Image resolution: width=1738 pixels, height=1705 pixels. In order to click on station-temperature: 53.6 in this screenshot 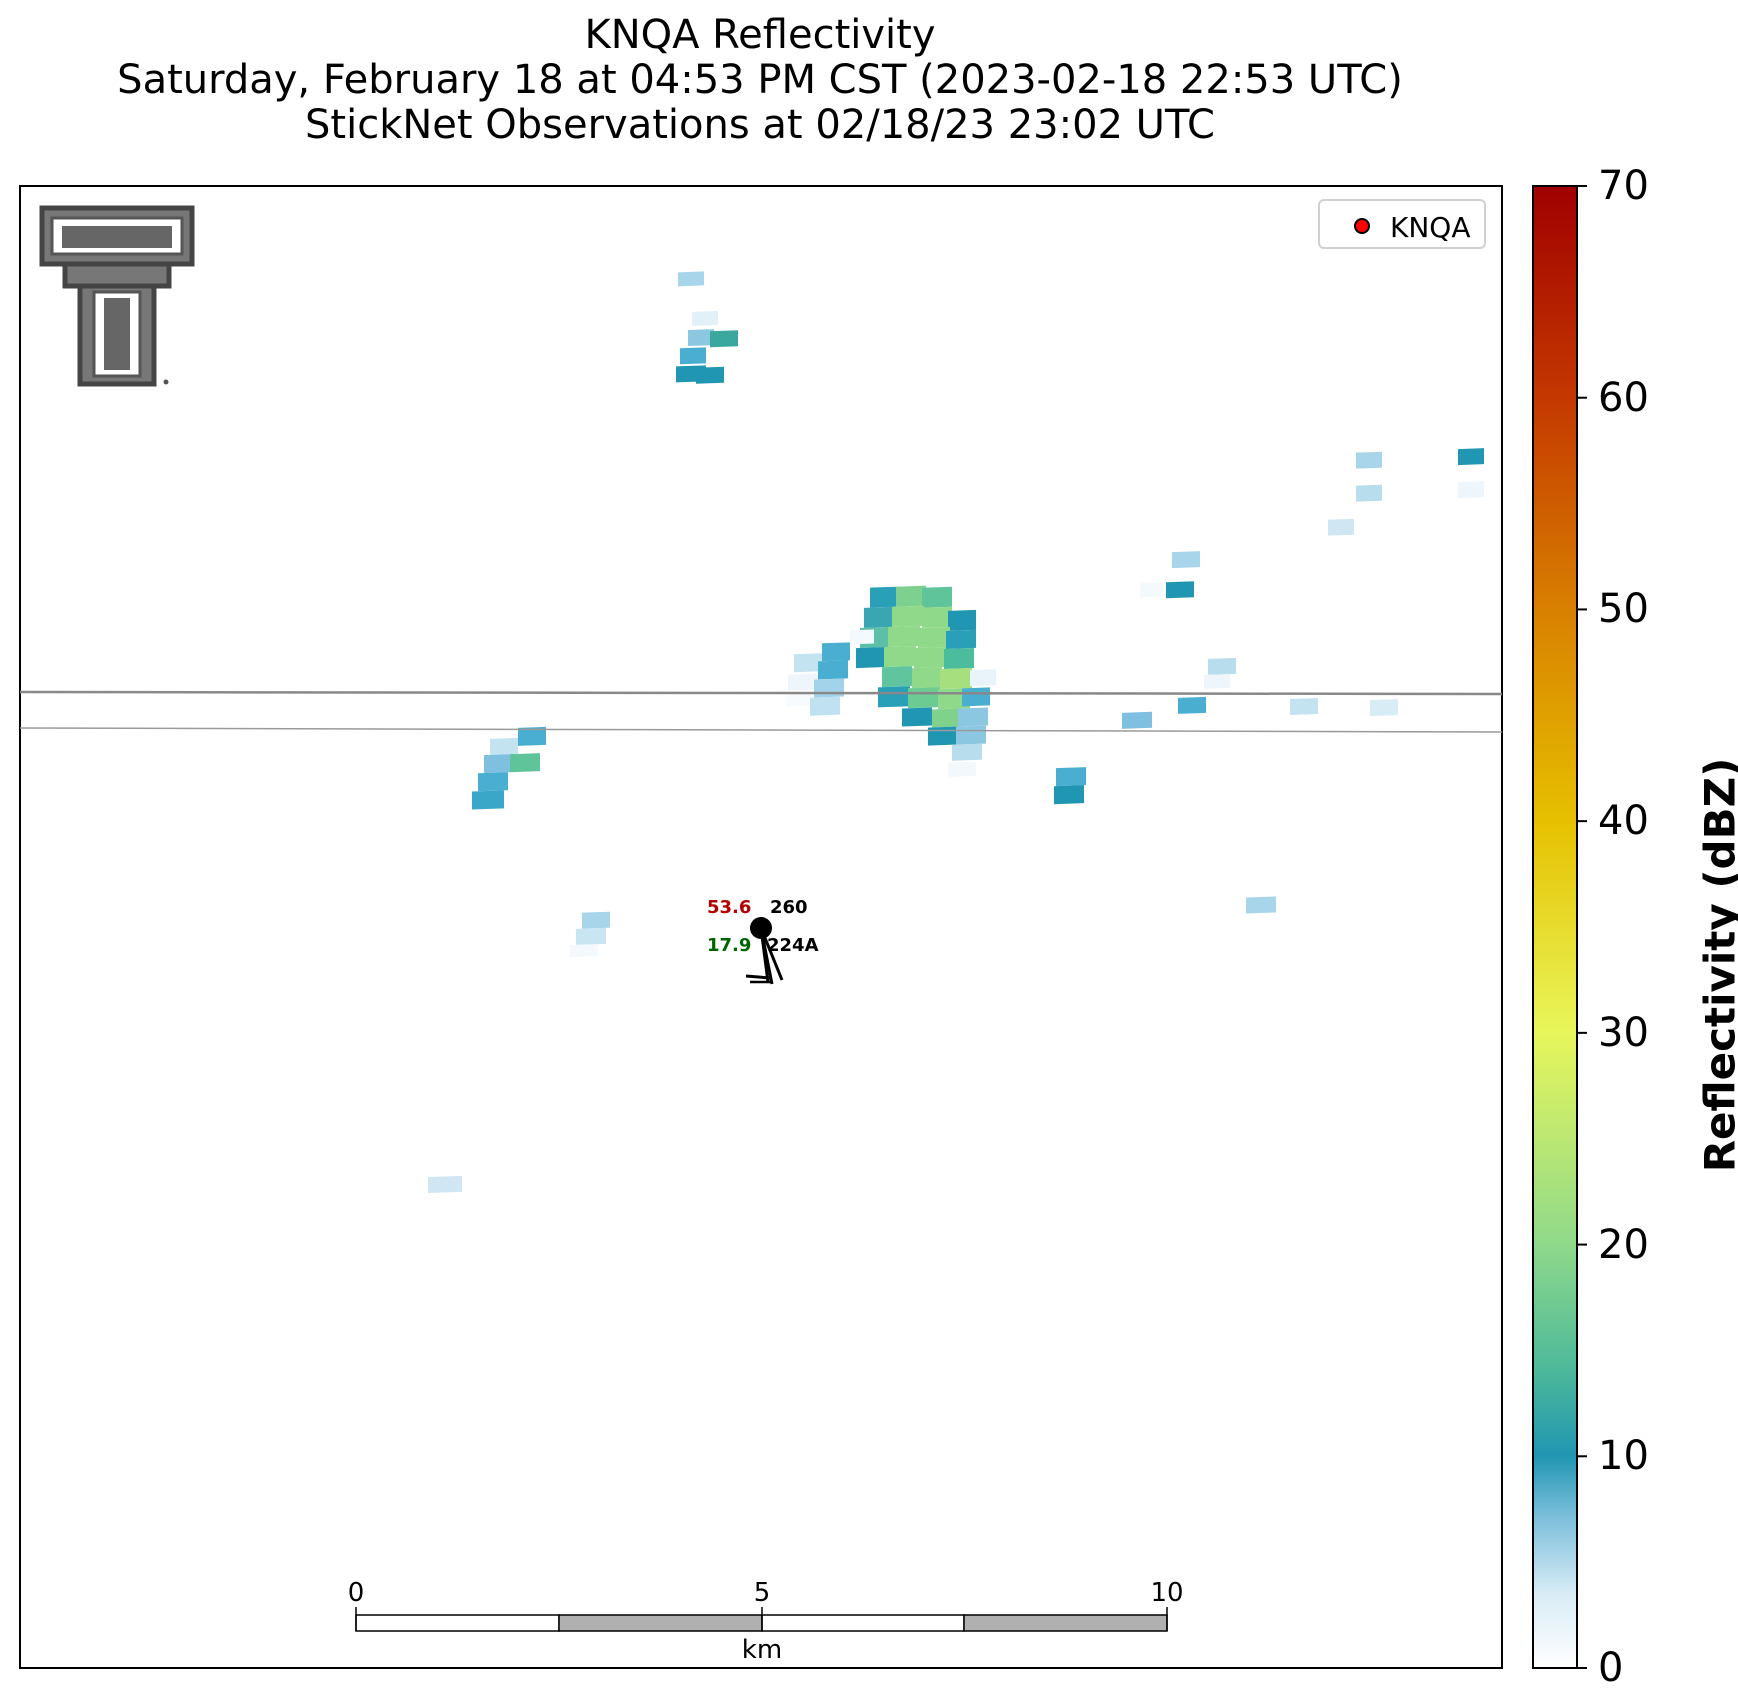, I will do `click(729, 907)`.